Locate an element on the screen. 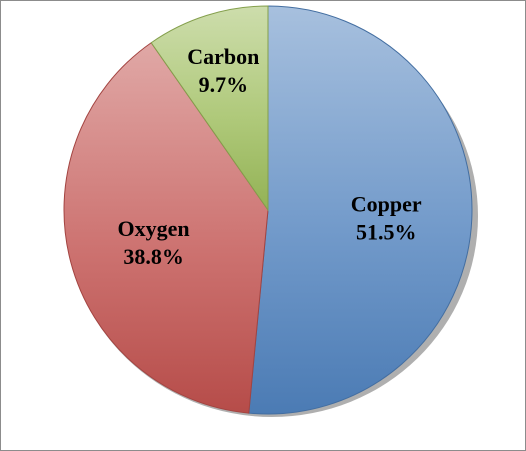 The height and width of the screenshot is (451, 526). slice-label-carbon: Carbon 9.7% is located at coordinates (223, 70).